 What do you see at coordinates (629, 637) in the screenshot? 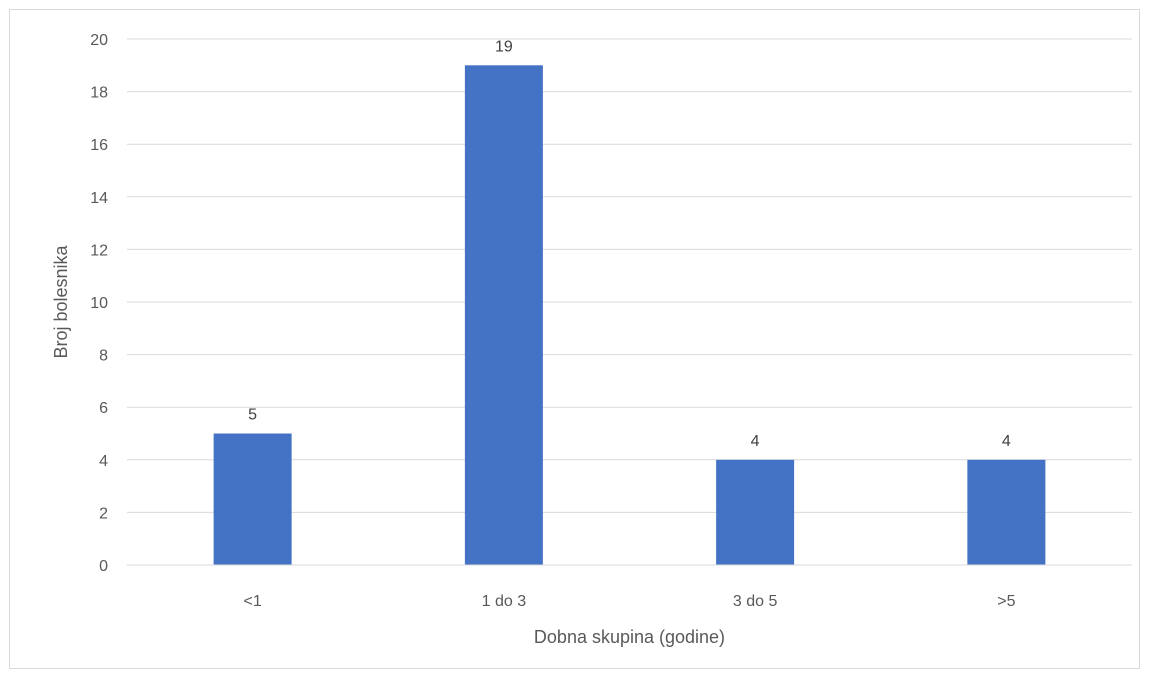
I see `x-axis-title: Dobna skupina (godine)` at bounding box center [629, 637].